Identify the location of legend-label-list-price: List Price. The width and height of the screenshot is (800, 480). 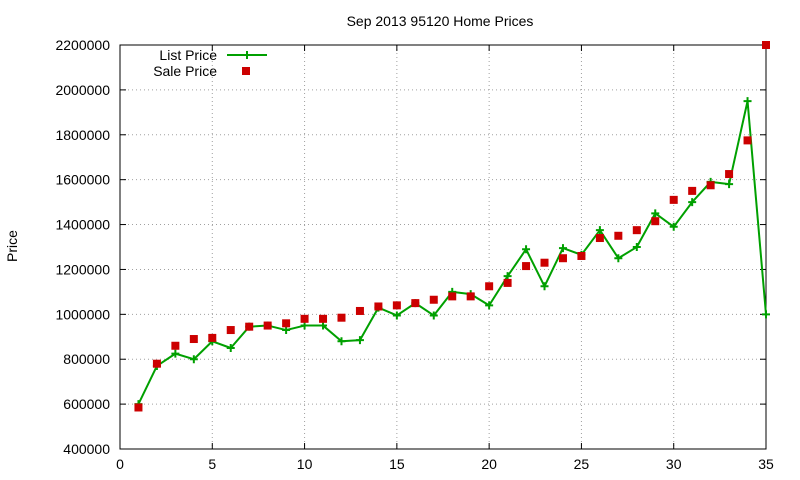
(188, 55).